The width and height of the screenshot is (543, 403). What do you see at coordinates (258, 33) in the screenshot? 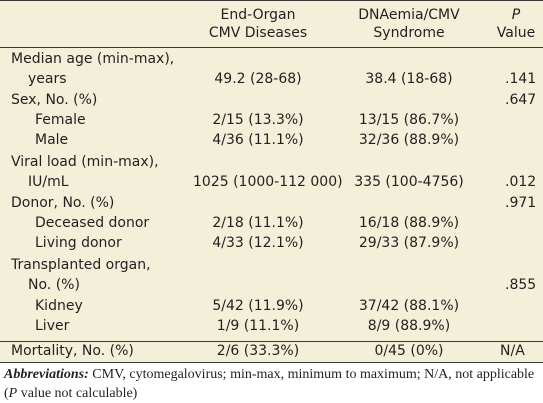
I see `header-end-organ-line2: CMV Diseases` at bounding box center [258, 33].